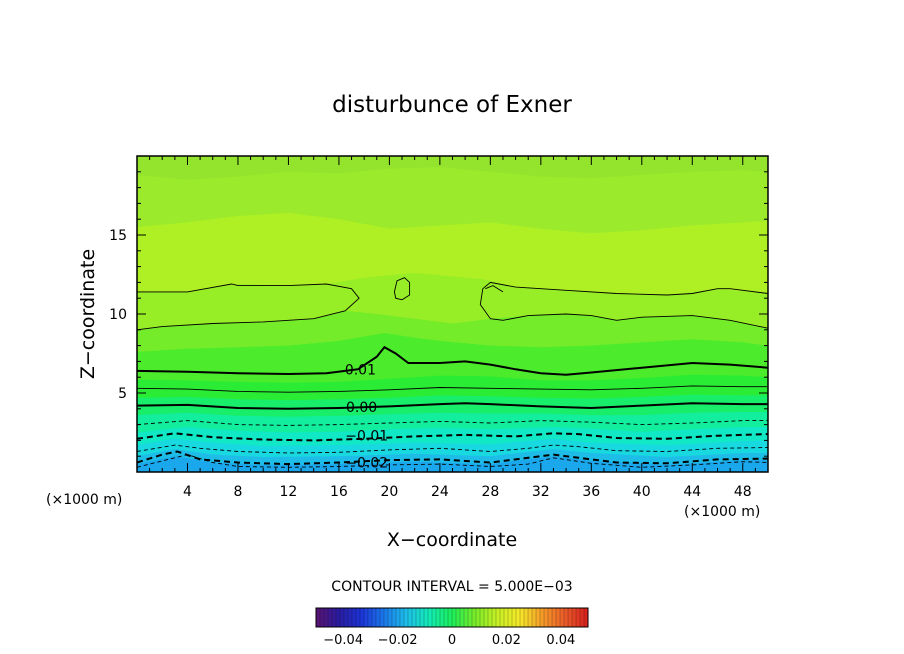  I want to click on colorbar-tick-label: −0.04, so click(343, 640).